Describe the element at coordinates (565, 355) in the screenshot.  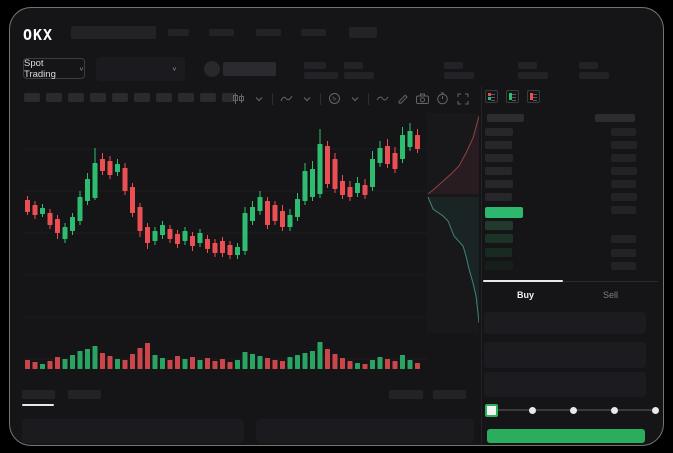
I see `amount-input` at that location.